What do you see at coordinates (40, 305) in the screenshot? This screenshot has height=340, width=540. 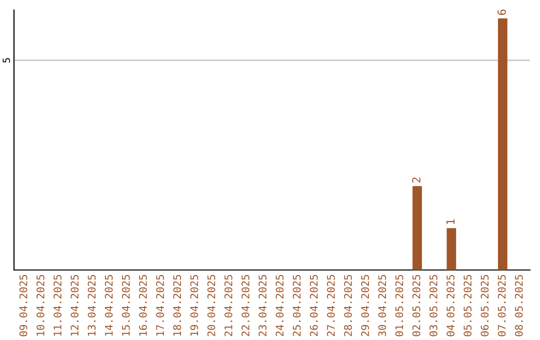 I see `x-tick-label: 10.04.2025` at bounding box center [40, 305].